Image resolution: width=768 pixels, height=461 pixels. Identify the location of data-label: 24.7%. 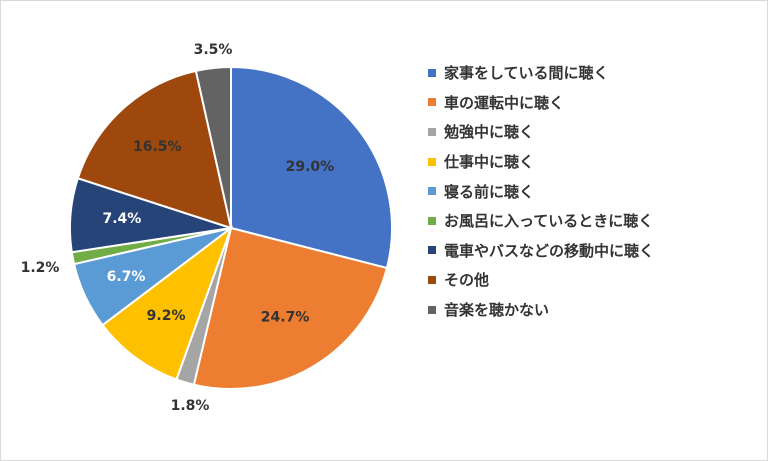
(285, 318).